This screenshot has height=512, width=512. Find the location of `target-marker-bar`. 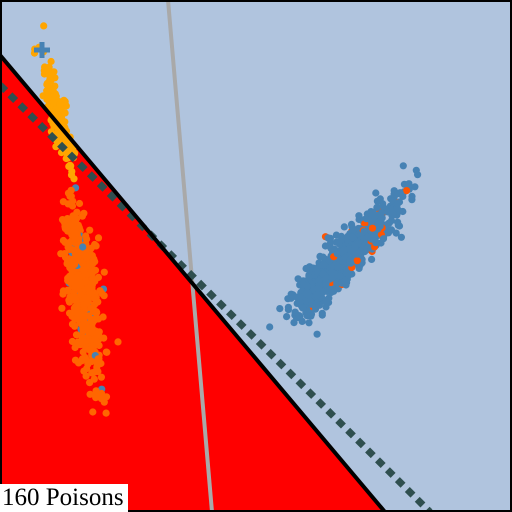

target-marker-bar is located at coordinates (42, 50).